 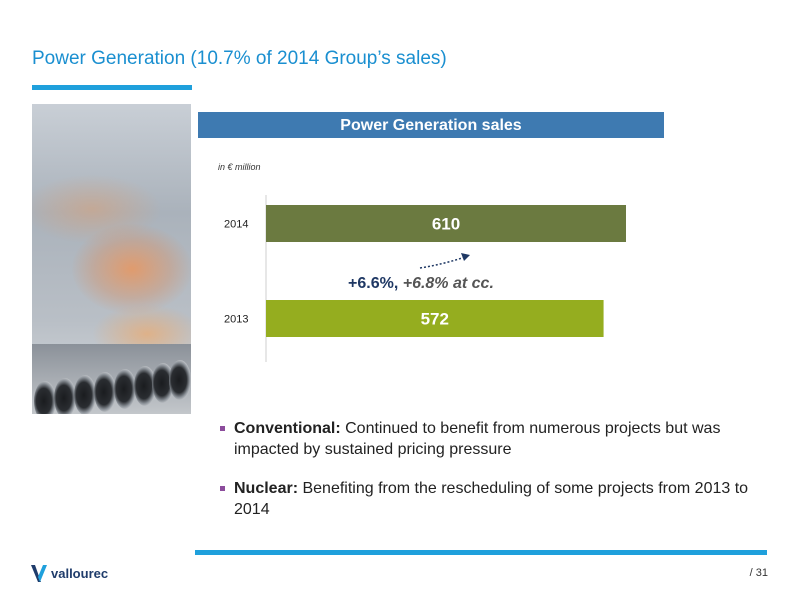 What do you see at coordinates (236, 225) in the screenshot?
I see `category-label-2014: 2014` at bounding box center [236, 225].